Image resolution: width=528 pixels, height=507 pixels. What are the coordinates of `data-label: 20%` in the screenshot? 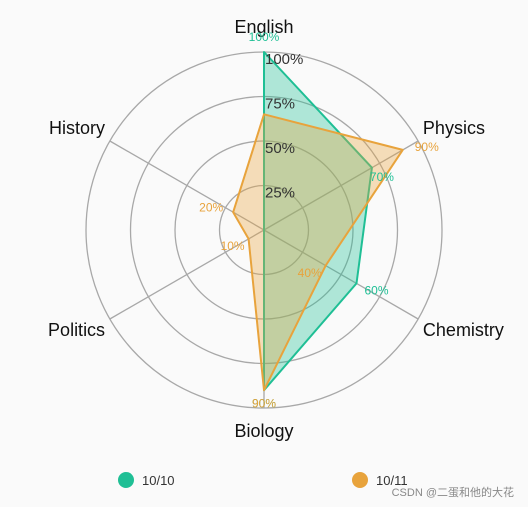 It's located at (211, 207).